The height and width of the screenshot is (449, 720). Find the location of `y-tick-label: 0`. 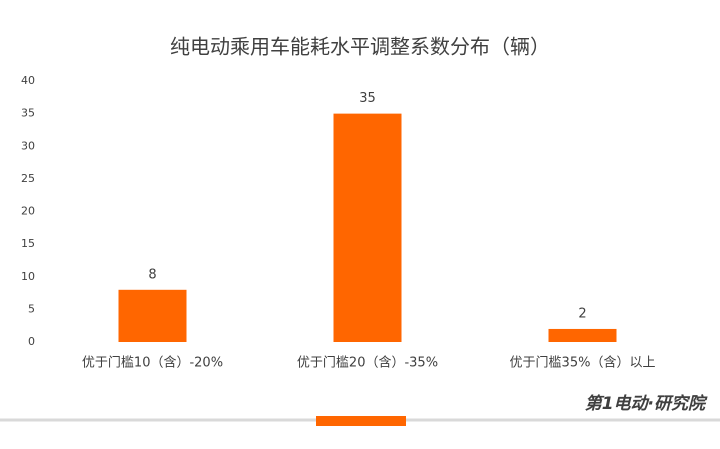

y-tick-label: 0 is located at coordinates (31, 341).